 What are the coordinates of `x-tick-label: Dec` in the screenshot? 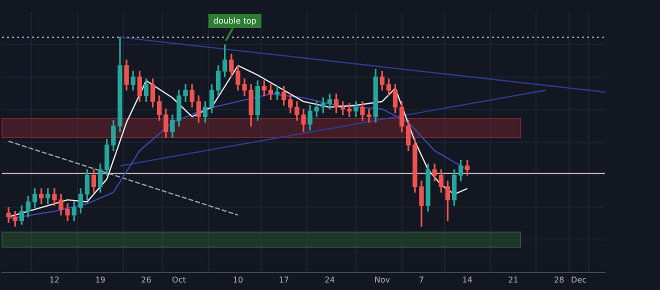 It's located at (579, 279).